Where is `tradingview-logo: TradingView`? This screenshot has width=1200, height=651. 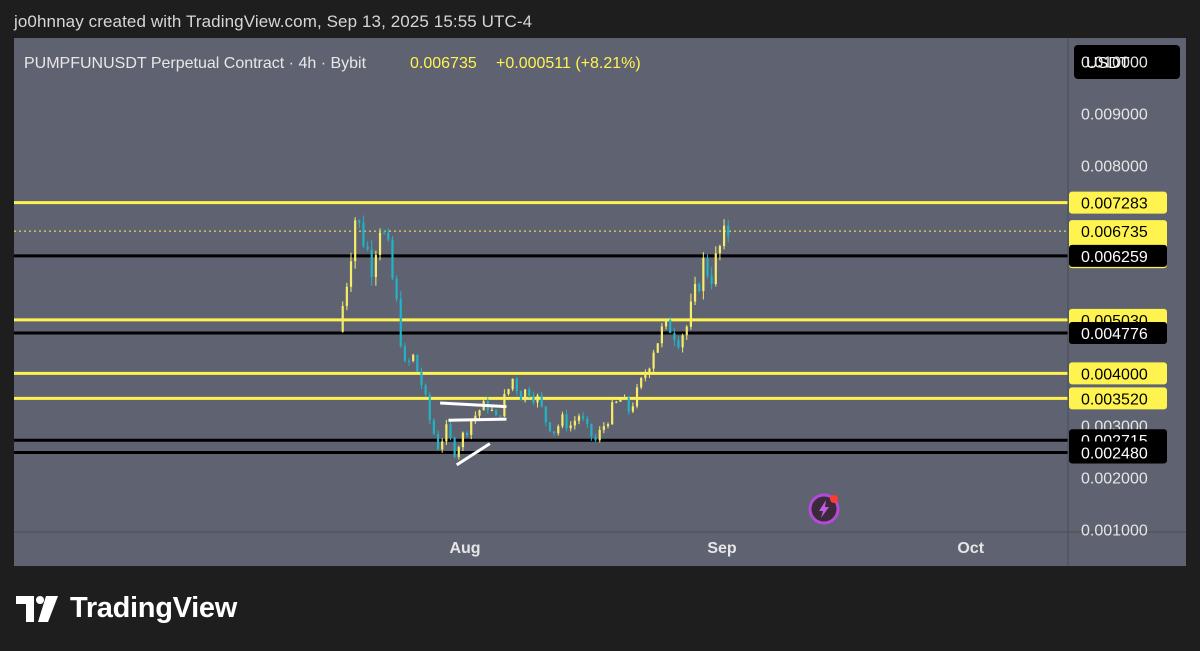
tradingview-logo: TradingView is located at coordinates (126, 608).